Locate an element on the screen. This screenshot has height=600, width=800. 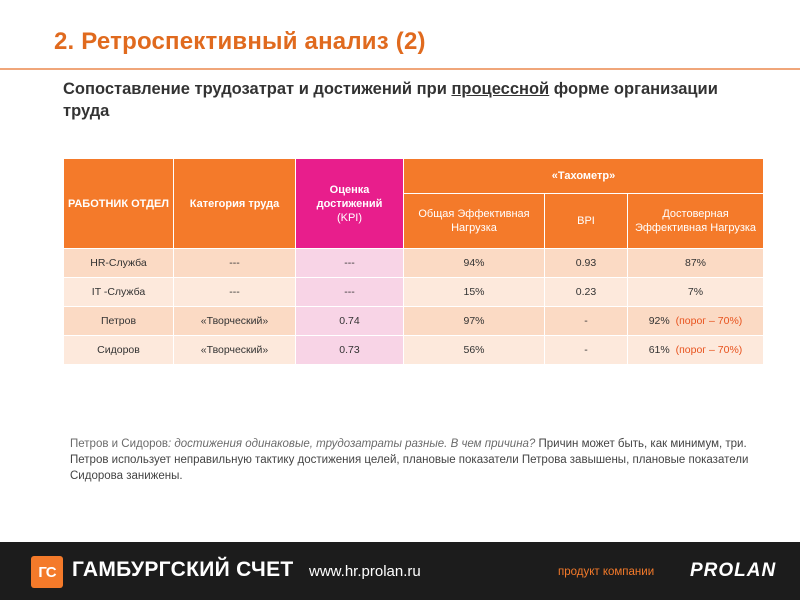
header-tachometer: «Тахометр» is located at coordinates (583, 176).